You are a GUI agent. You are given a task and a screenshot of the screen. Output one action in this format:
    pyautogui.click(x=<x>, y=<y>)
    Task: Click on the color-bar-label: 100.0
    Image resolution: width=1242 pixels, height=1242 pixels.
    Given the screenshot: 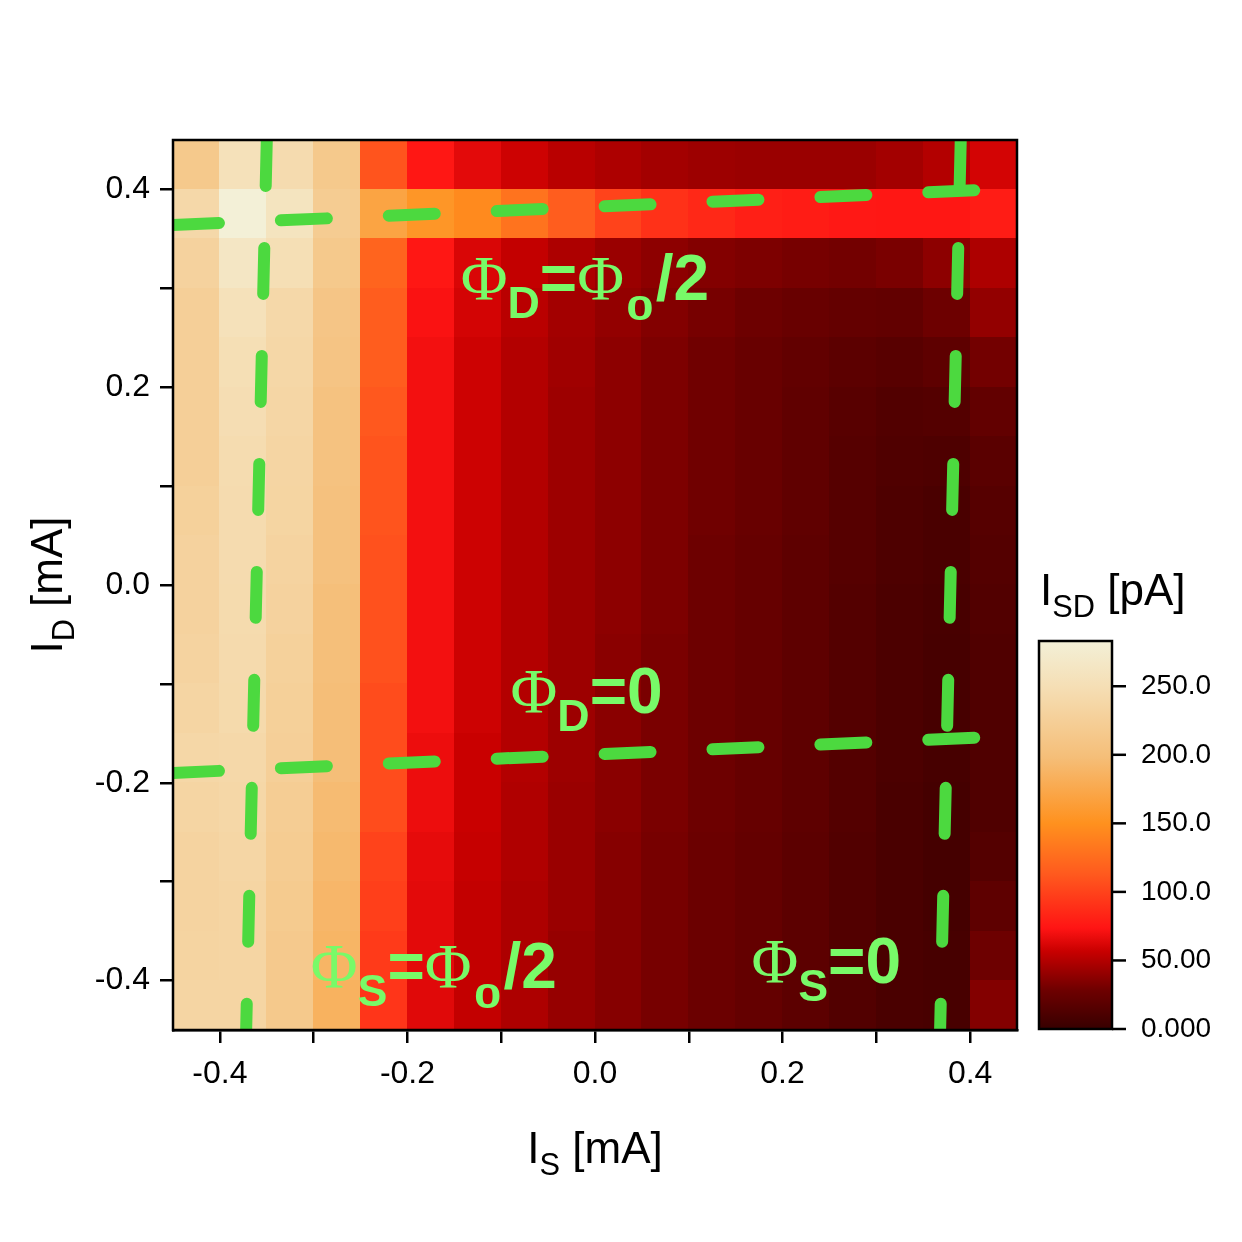 What is the action you would take?
    pyautogui.click(x=1176, y=890)
    